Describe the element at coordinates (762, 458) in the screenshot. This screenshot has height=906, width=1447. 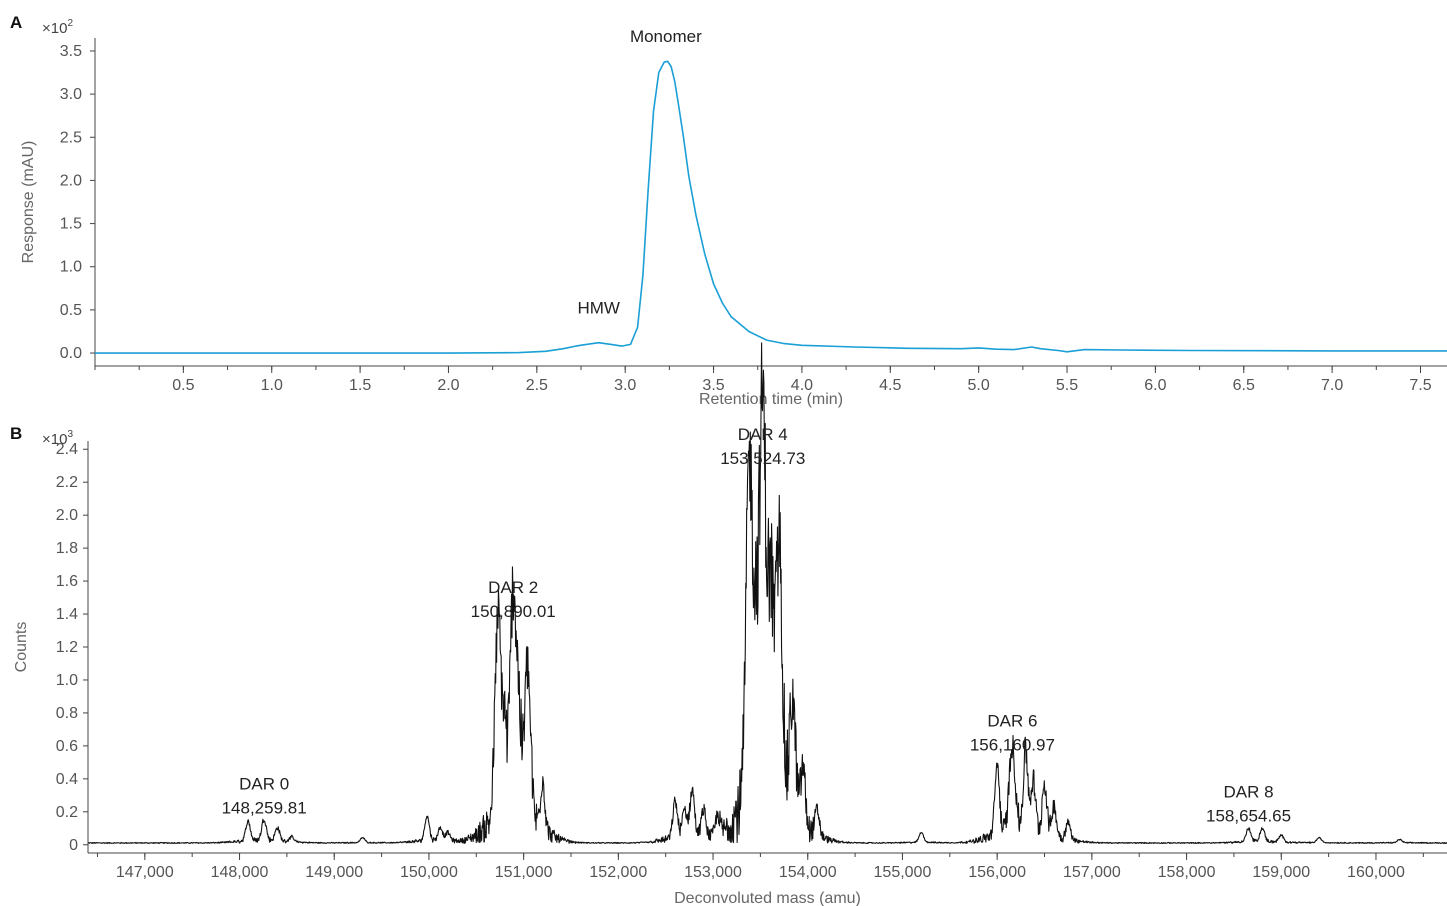
I see `peak-annotation: 153,524.73` at that location.